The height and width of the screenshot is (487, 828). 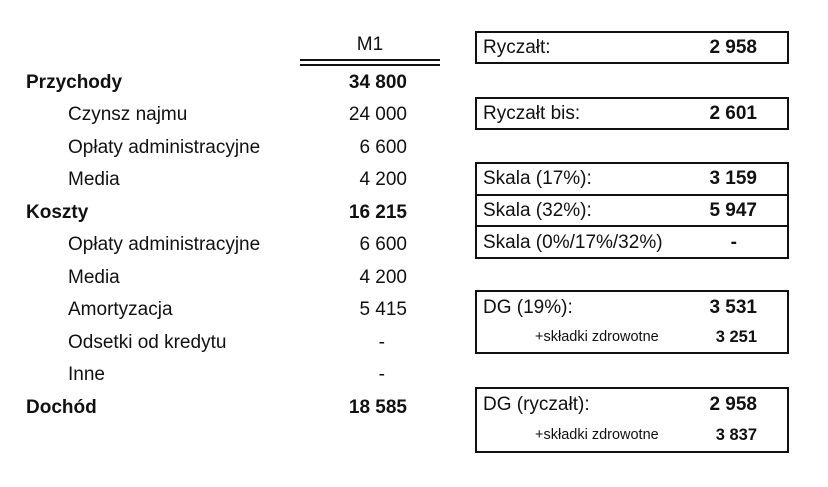 What do you see at coordinates (736, 336) in the screenshot?
I see `tax-box-value: 3 251` at bounding box center [736, 336].